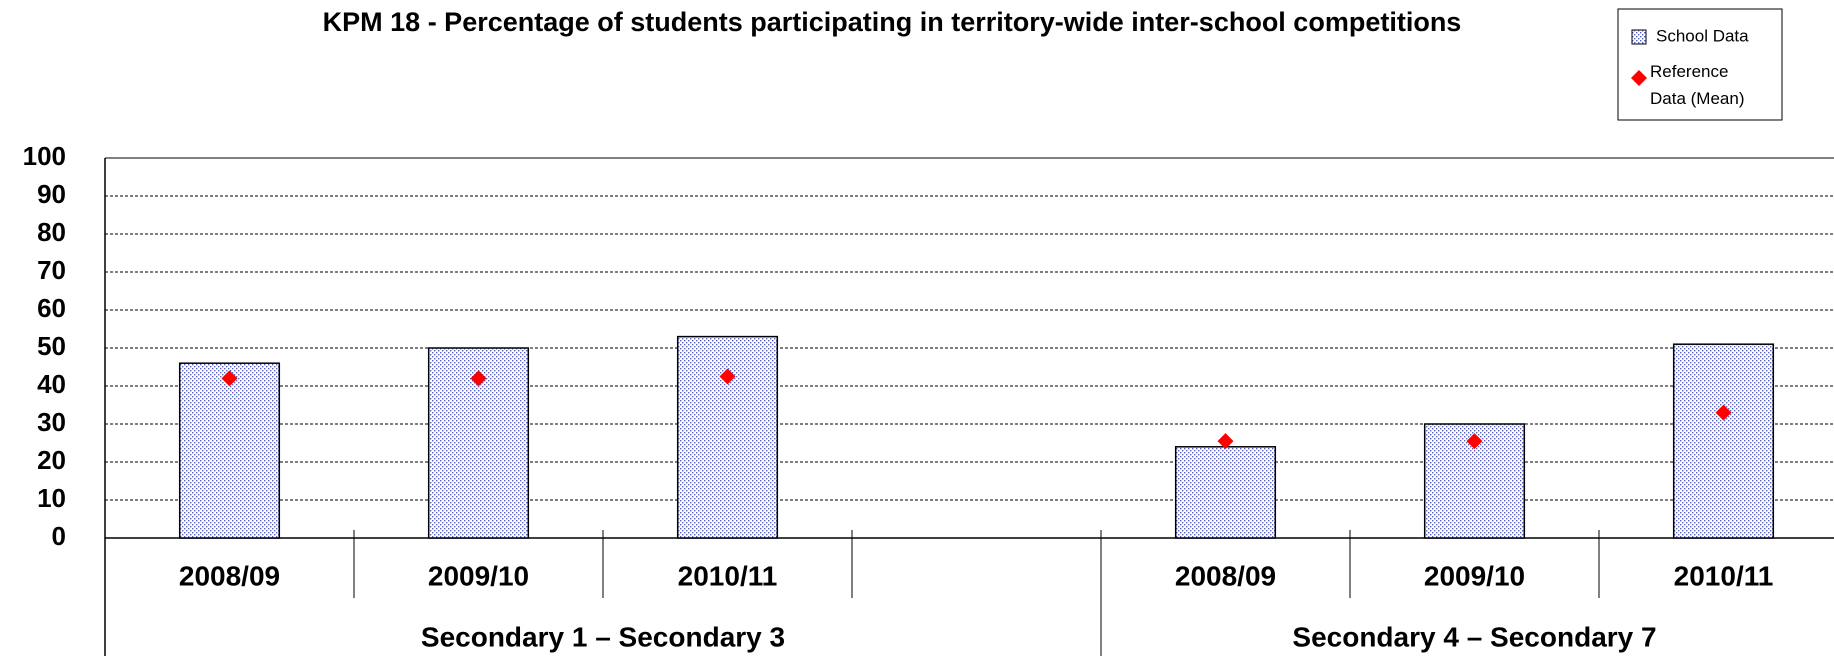  I want to click on legend-label: Reference Data (Mean), so click(1697, 85).